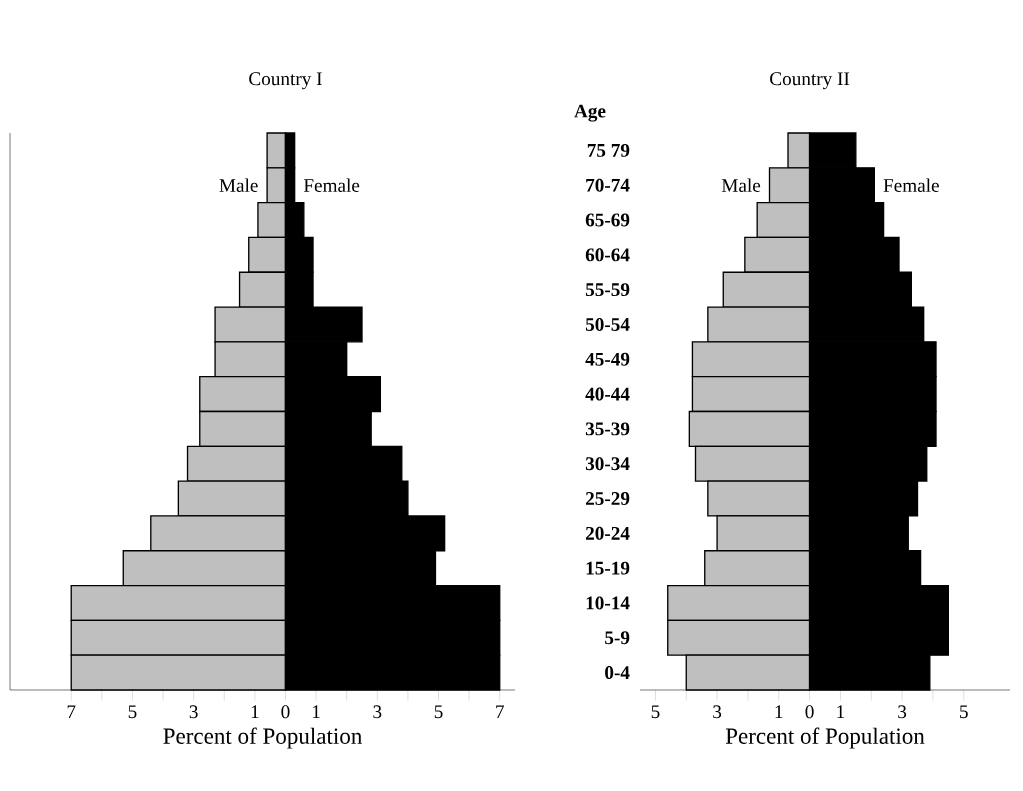  I want to click on y-tick-label: 40-44, so click(607, 394).